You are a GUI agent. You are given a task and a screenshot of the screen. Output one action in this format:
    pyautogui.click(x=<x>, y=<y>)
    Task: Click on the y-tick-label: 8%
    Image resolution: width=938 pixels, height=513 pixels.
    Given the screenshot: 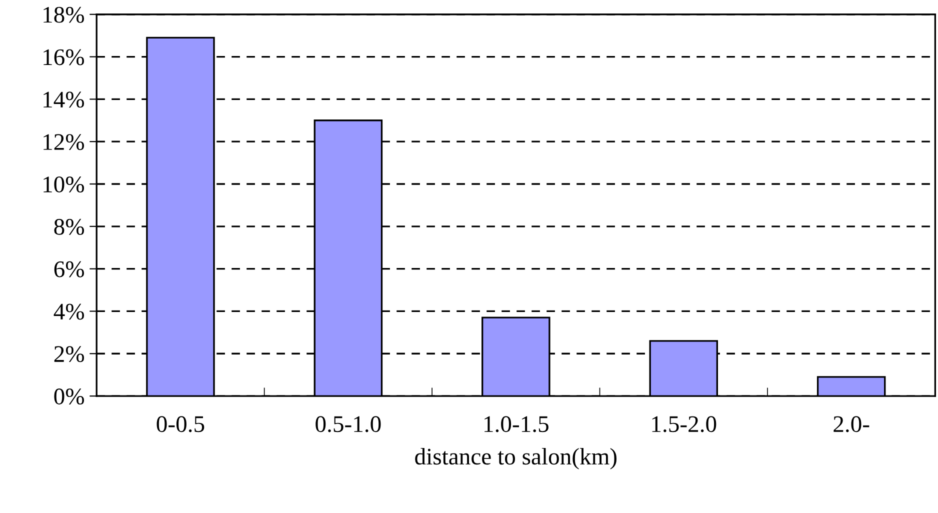 What is the action you would take?
    pyautogui.click(x=69, y=226)
    